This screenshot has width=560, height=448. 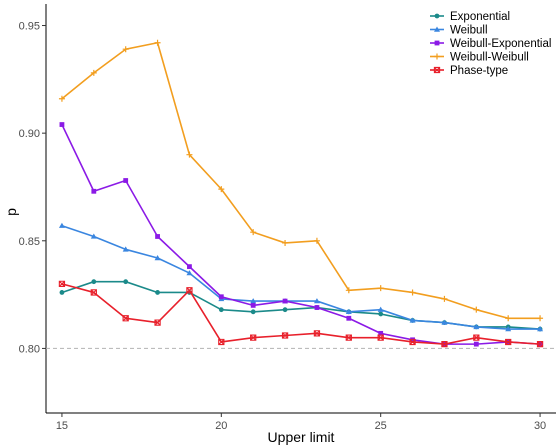 I want to click on y-ticks: 0.80 0.85 0.90 0.95, so click(x=32, y=188).